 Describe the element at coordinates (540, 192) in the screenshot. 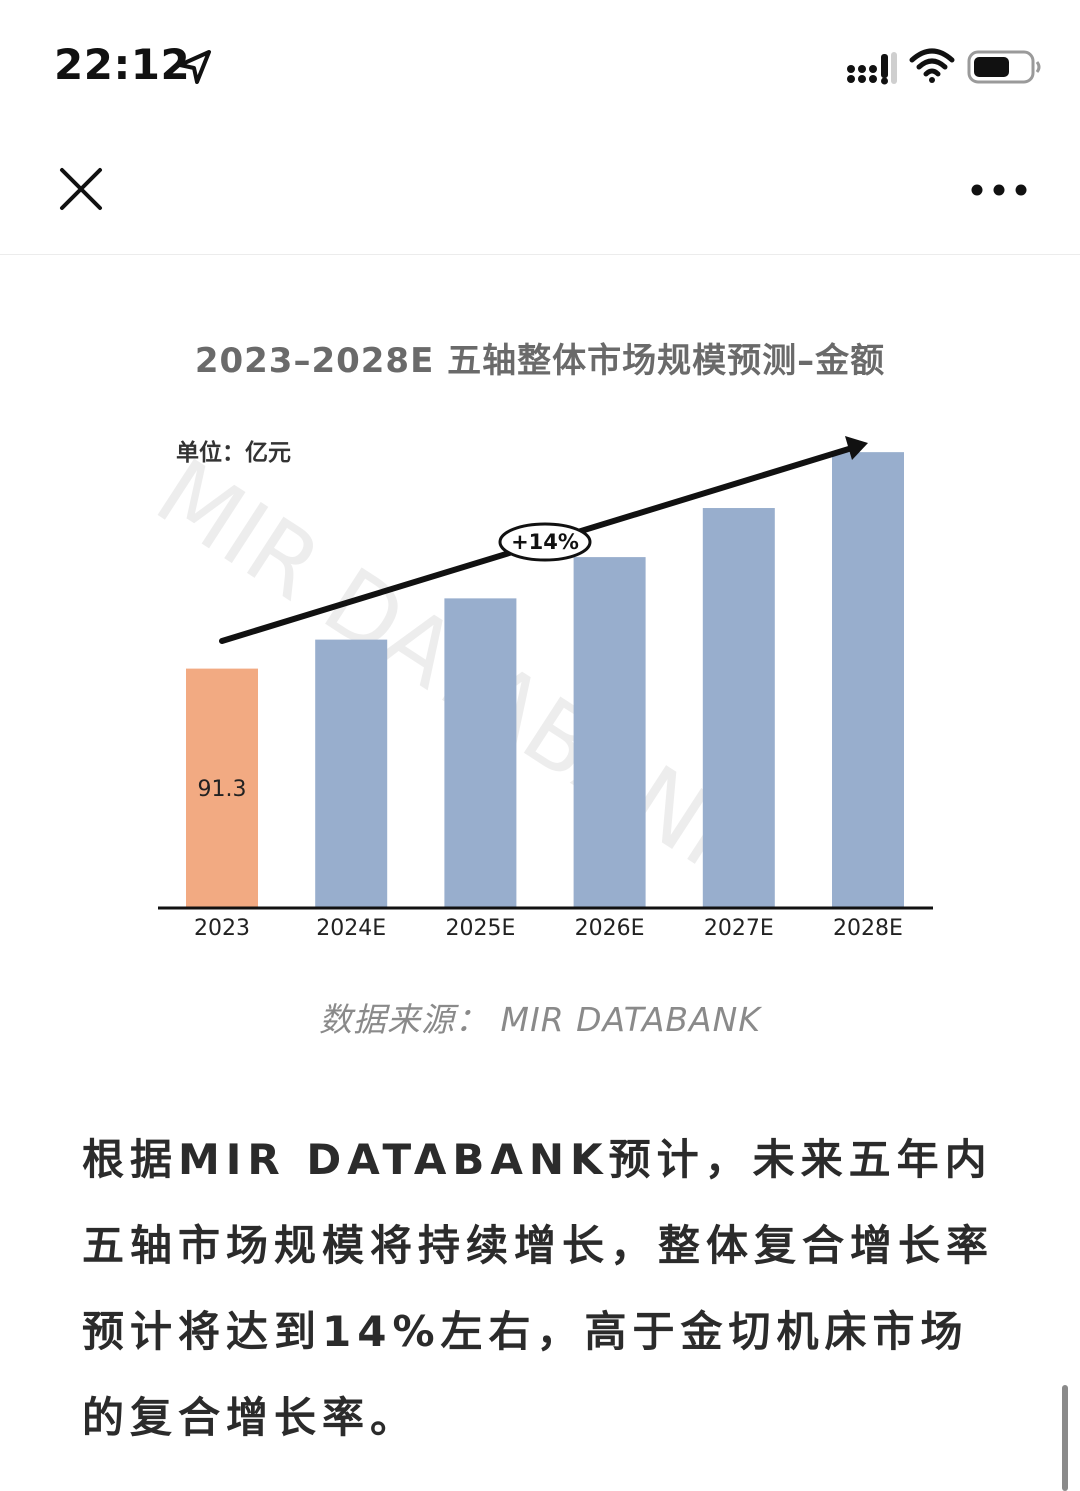

I see `nav-bar` at that location.